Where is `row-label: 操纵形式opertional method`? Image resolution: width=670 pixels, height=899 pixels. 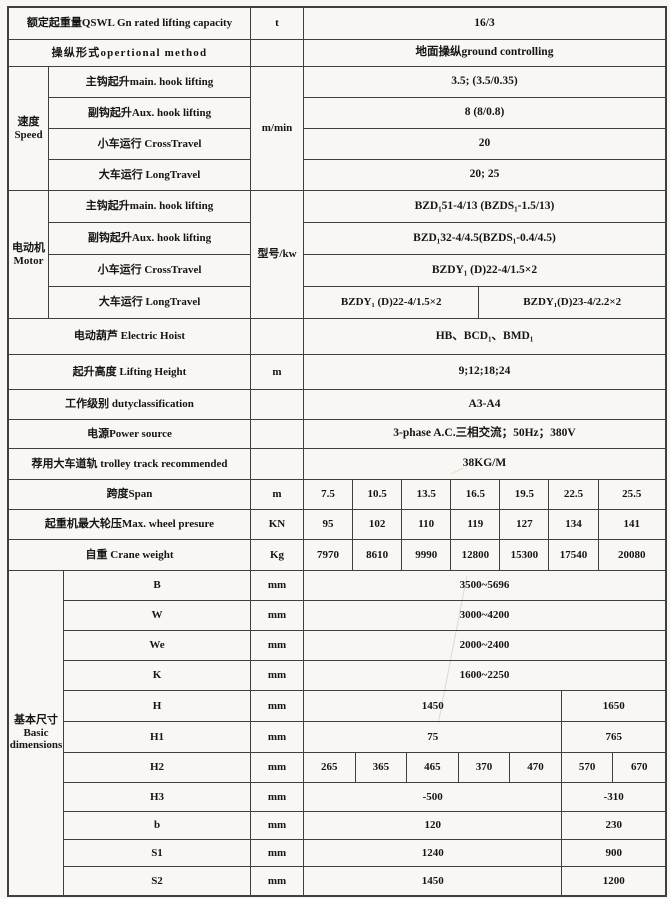
row-label: 操纵形式opertional method is located at coordinates (130, 53).